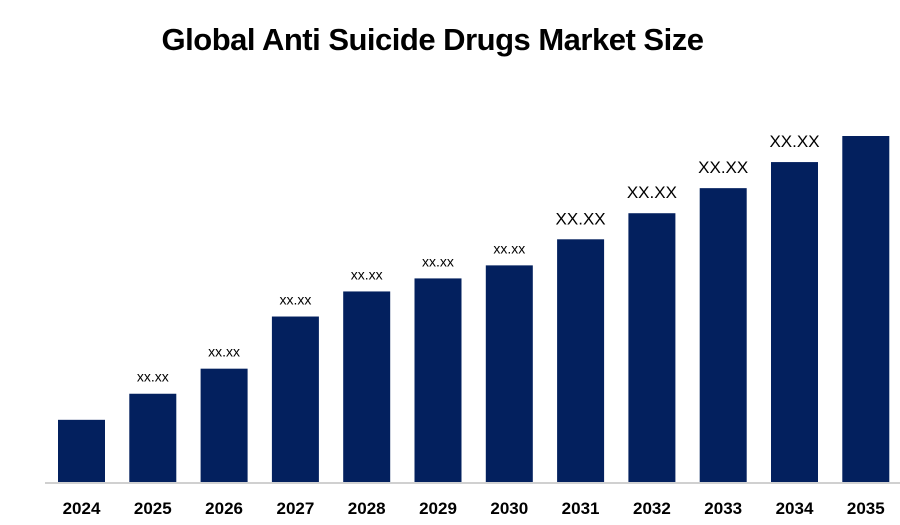  I want to click on bar-2033, so click(723, 335).